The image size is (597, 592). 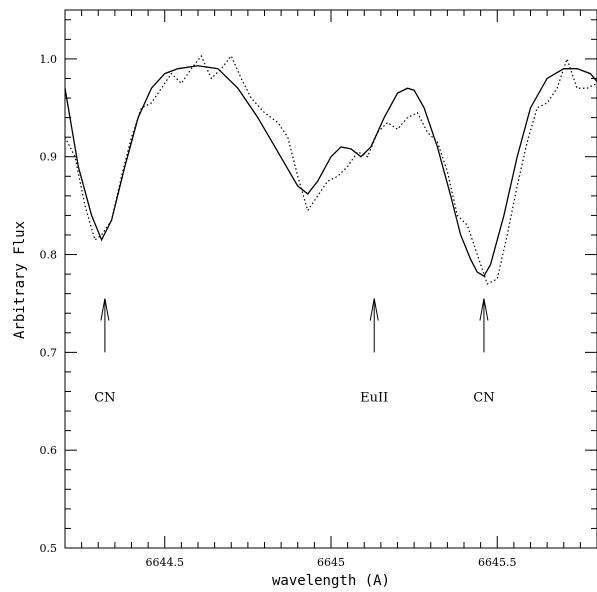 What do you see at coordinates (49, 255) in the screenshot?
I see `y-tick-label: 0.8` at bounding box center [49, 255].